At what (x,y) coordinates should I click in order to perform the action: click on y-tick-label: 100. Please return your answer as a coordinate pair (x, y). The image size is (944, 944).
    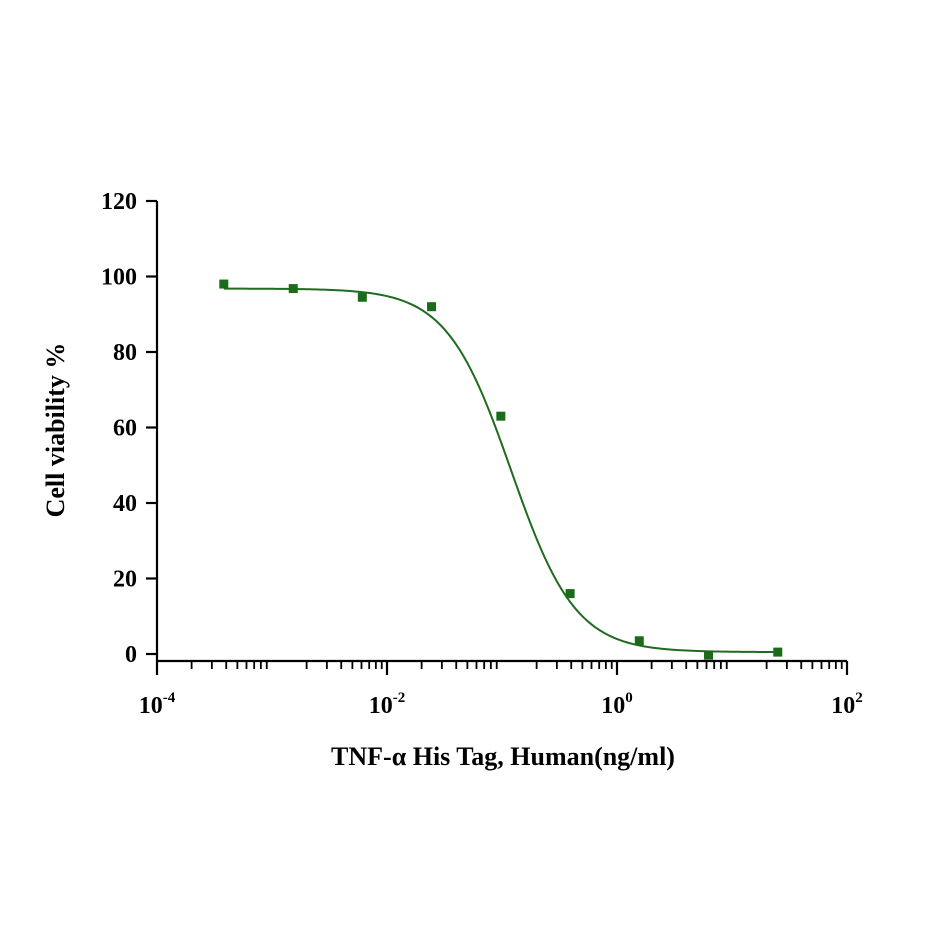
    Looking at the image, I should click on (119, 278).